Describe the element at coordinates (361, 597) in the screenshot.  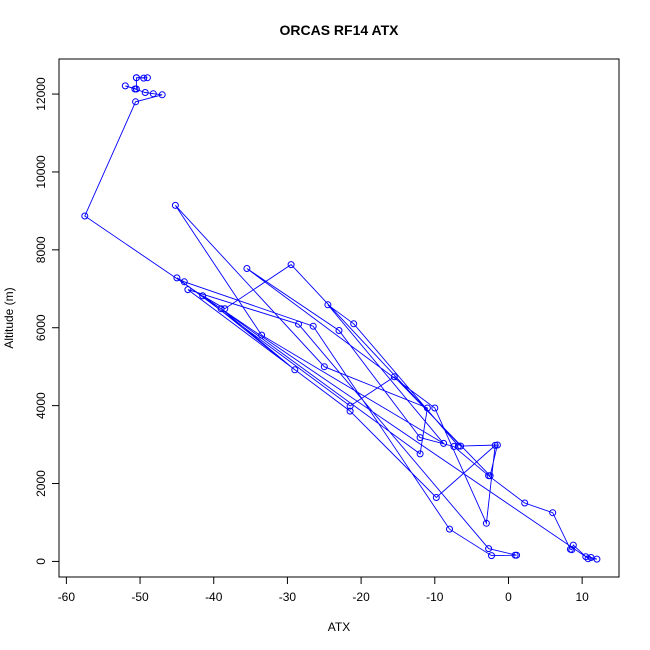
I see `x-tick-label: -20` at that location.